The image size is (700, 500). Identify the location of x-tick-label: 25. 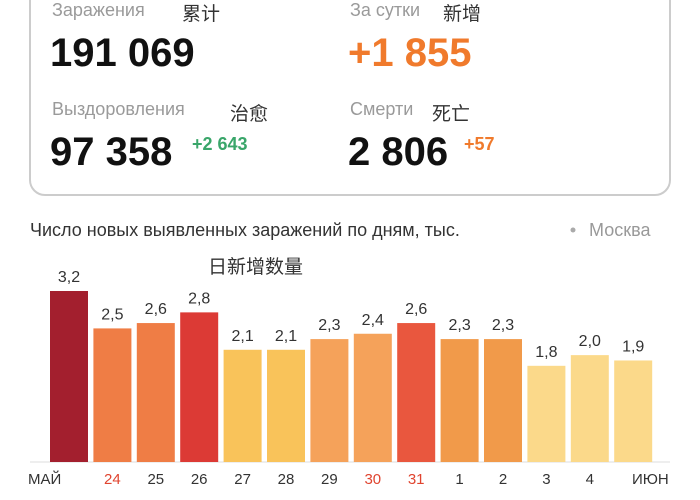
(155, 479).